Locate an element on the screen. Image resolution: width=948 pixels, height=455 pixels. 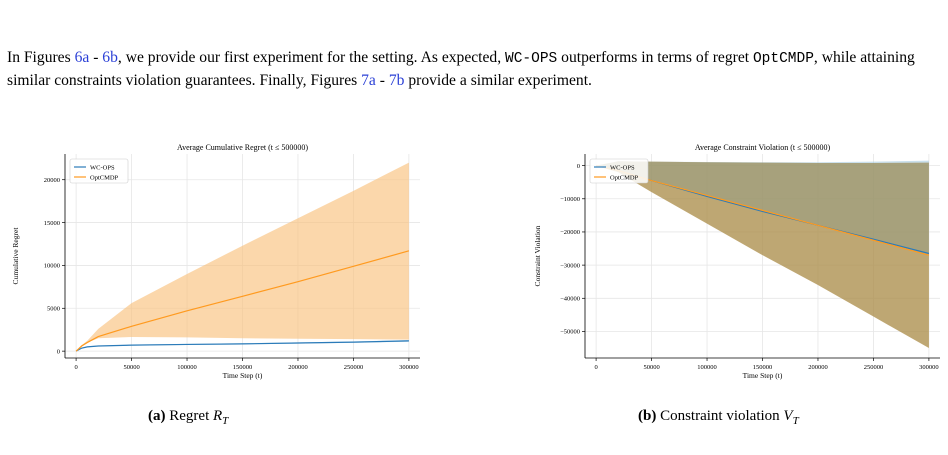
y-tick-label: −30000 is located at coordinates (570, 265).